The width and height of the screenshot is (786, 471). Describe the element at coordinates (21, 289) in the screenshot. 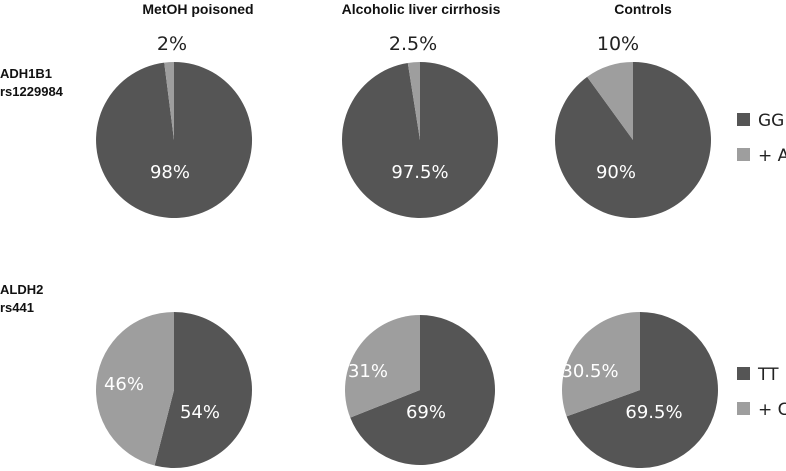

I see `row-label-aldh2-gene: ALDH2` at that location.